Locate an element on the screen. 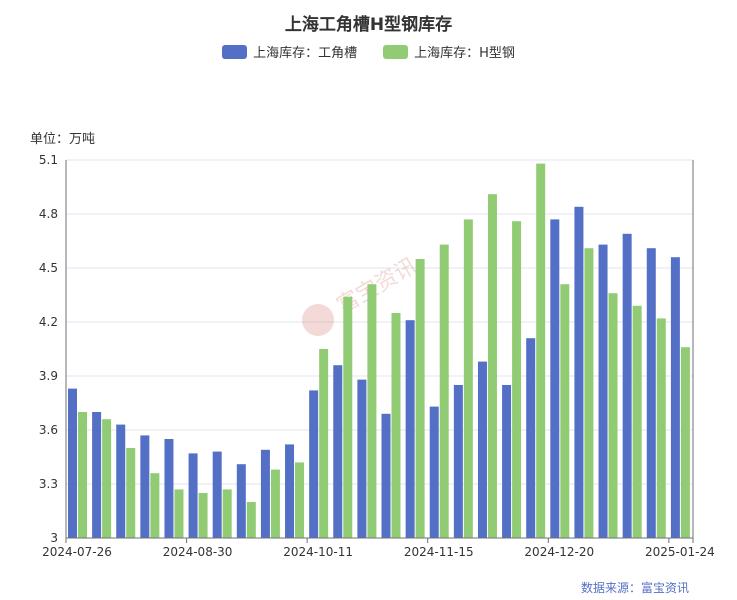 This screenshot has width=737, height=600. legend-label-angle-channel: 上海库存：工角槽 is located at coordinates (305, 53).